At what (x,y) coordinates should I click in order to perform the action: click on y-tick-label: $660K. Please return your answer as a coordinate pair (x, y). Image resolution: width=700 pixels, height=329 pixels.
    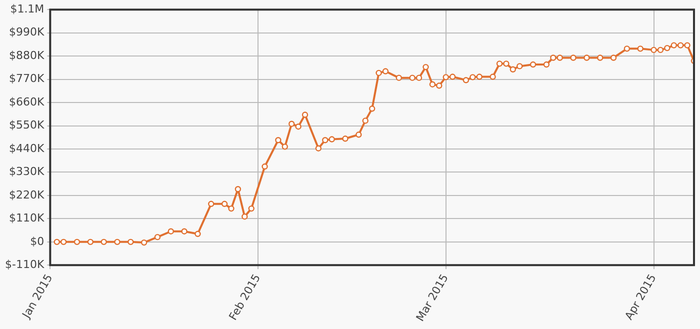
    Looking at the image, I should click on (26, 101).